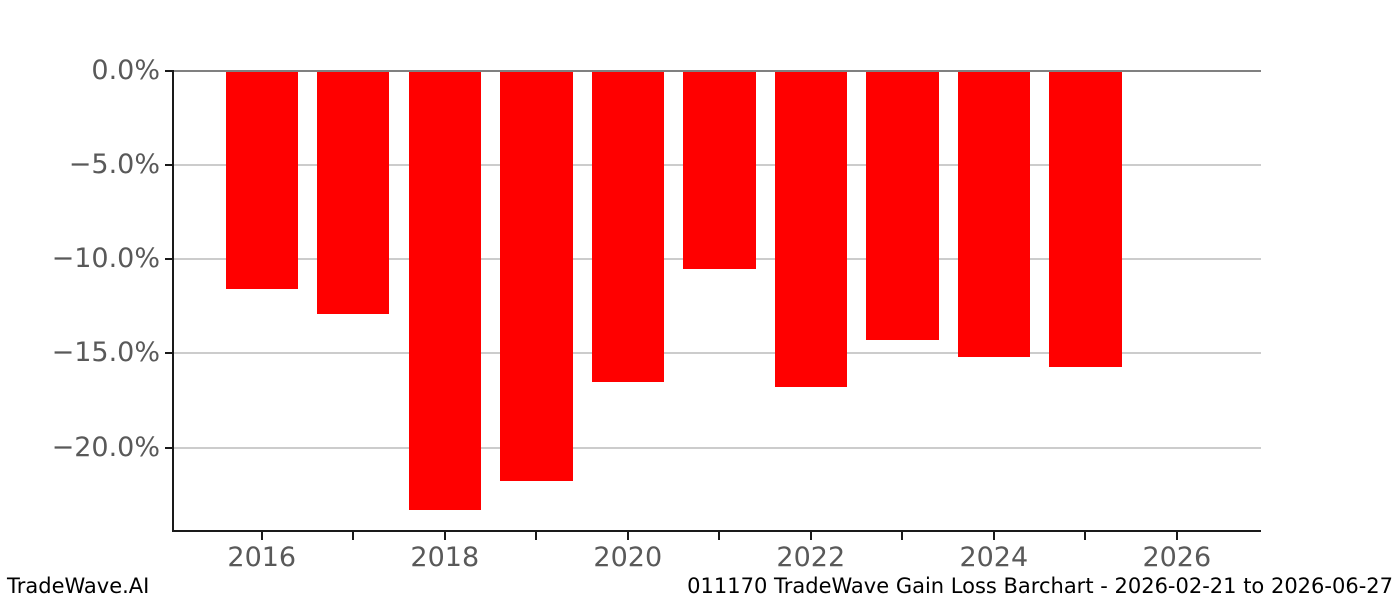 The height and width of the screenshot is (600, 1400). Describe the element at coordinates (105, 447) in the screenshot. I see `y-axis-label--20: −20.0%` at that location.